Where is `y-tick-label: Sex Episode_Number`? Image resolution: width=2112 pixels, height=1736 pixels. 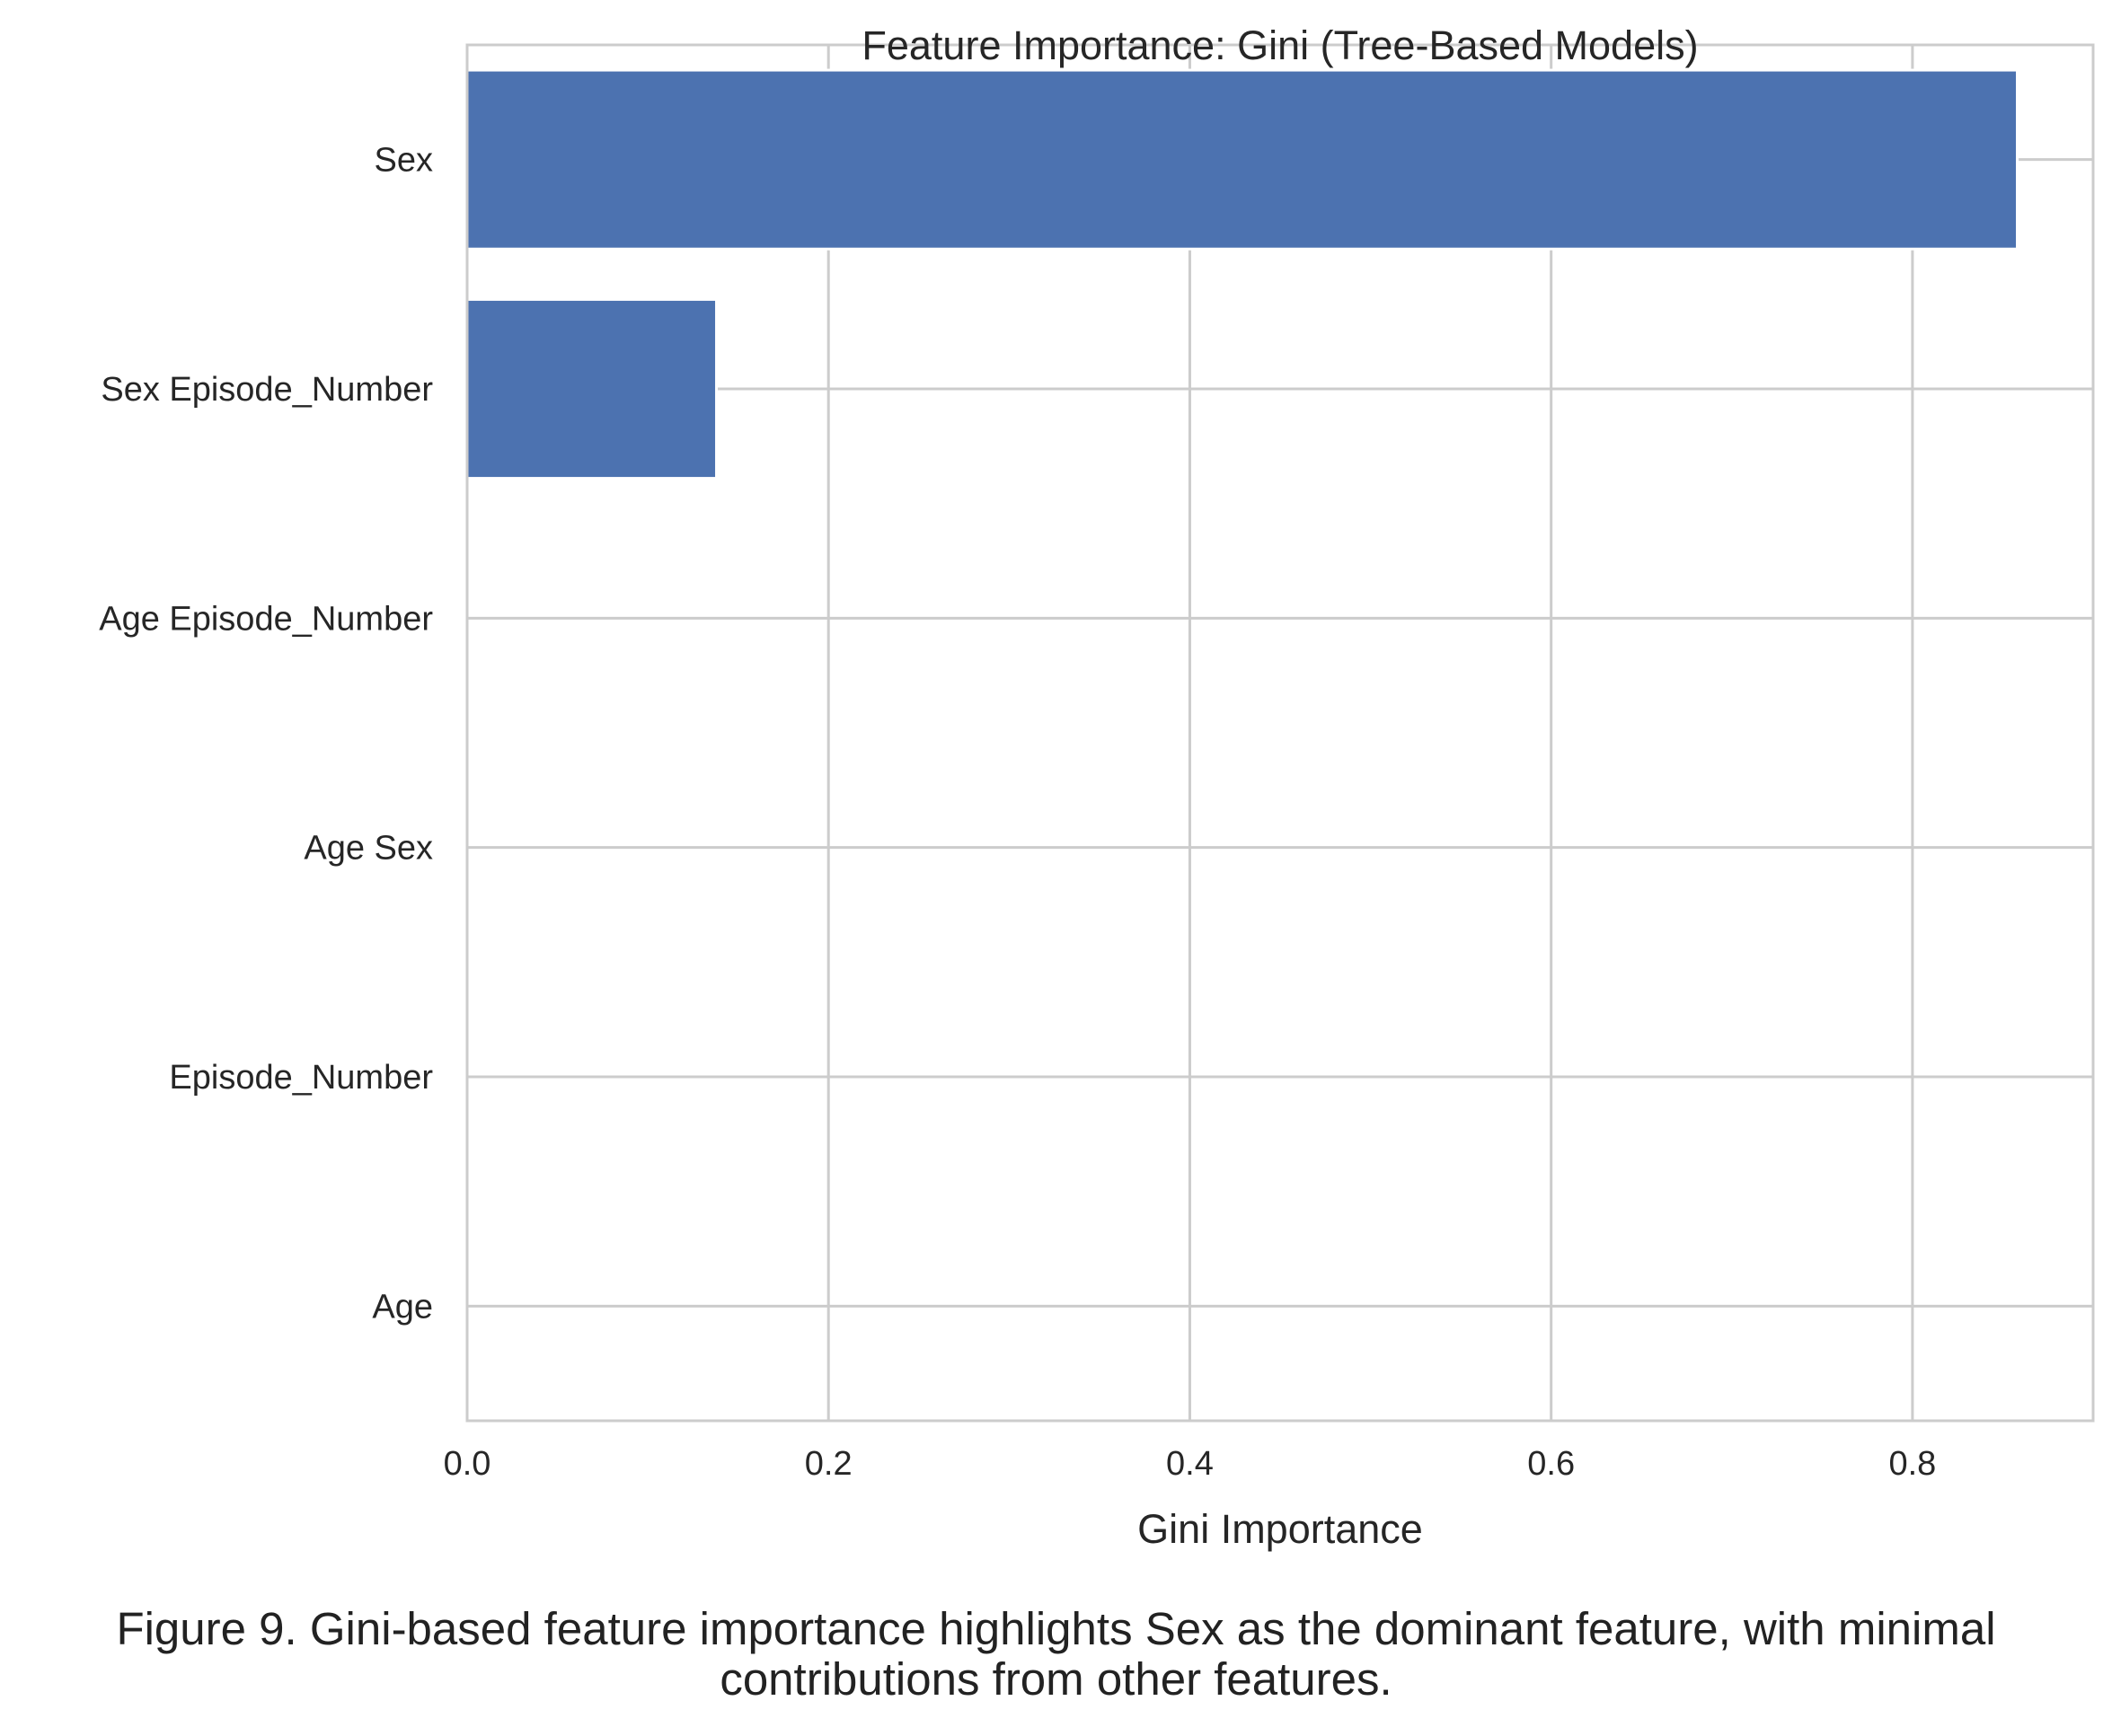 y-tick-label: Sex Episode_Number is located at coordinates (267, 390).